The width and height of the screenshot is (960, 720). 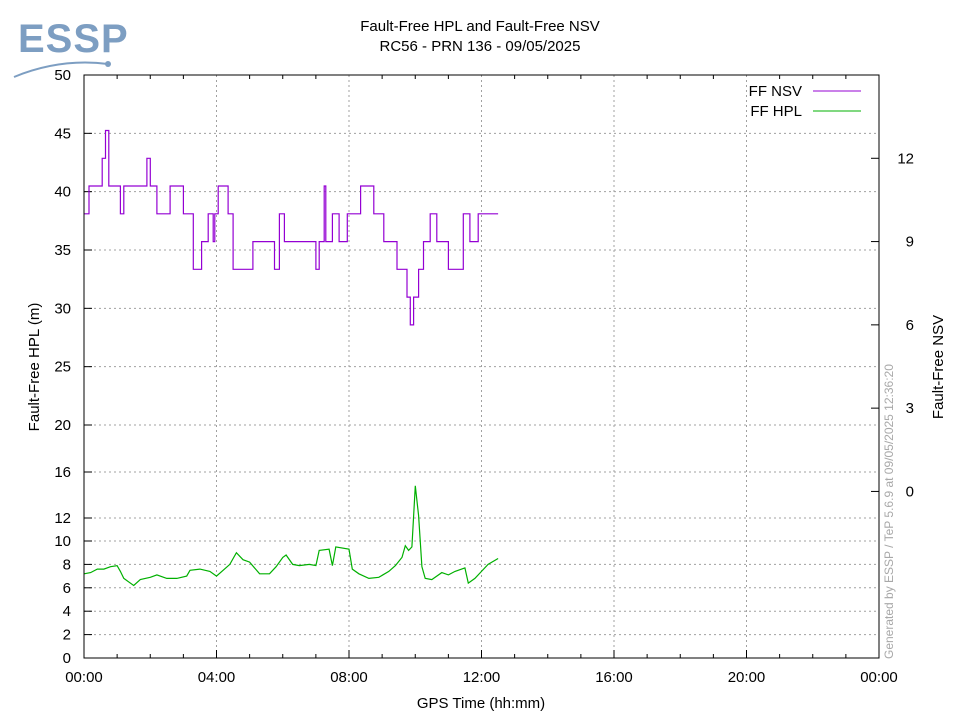 What do you see at coordinates (910, 408) in the screenshot?
I see `y2-tick-label: 3` at bounding box center [910, 408].